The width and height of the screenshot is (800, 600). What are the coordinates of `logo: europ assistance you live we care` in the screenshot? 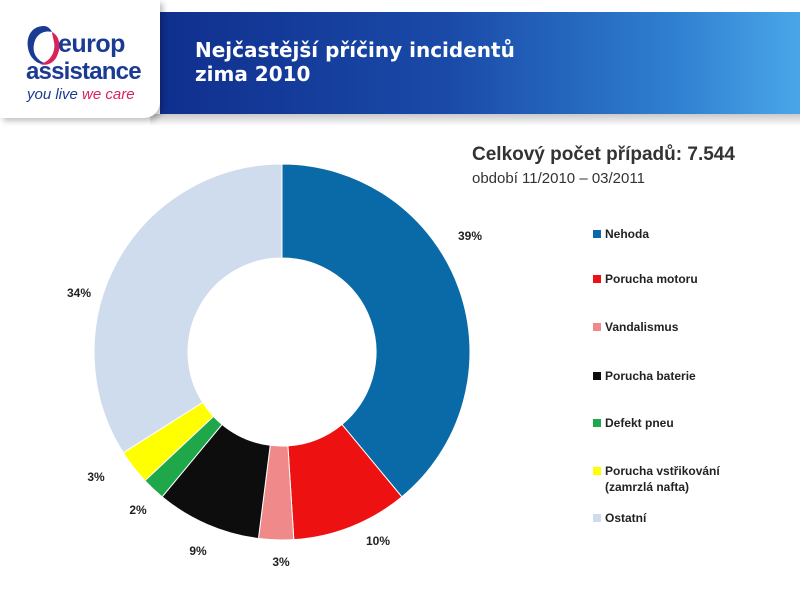 It's located at (80, 59).